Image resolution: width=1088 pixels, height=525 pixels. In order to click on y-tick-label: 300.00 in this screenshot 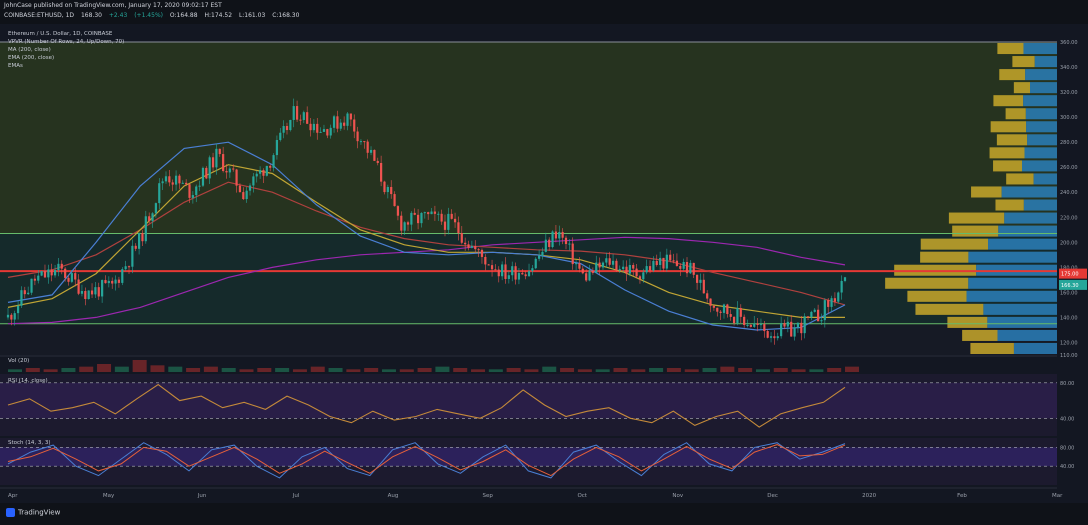, I will do `click(1069, 118)`.